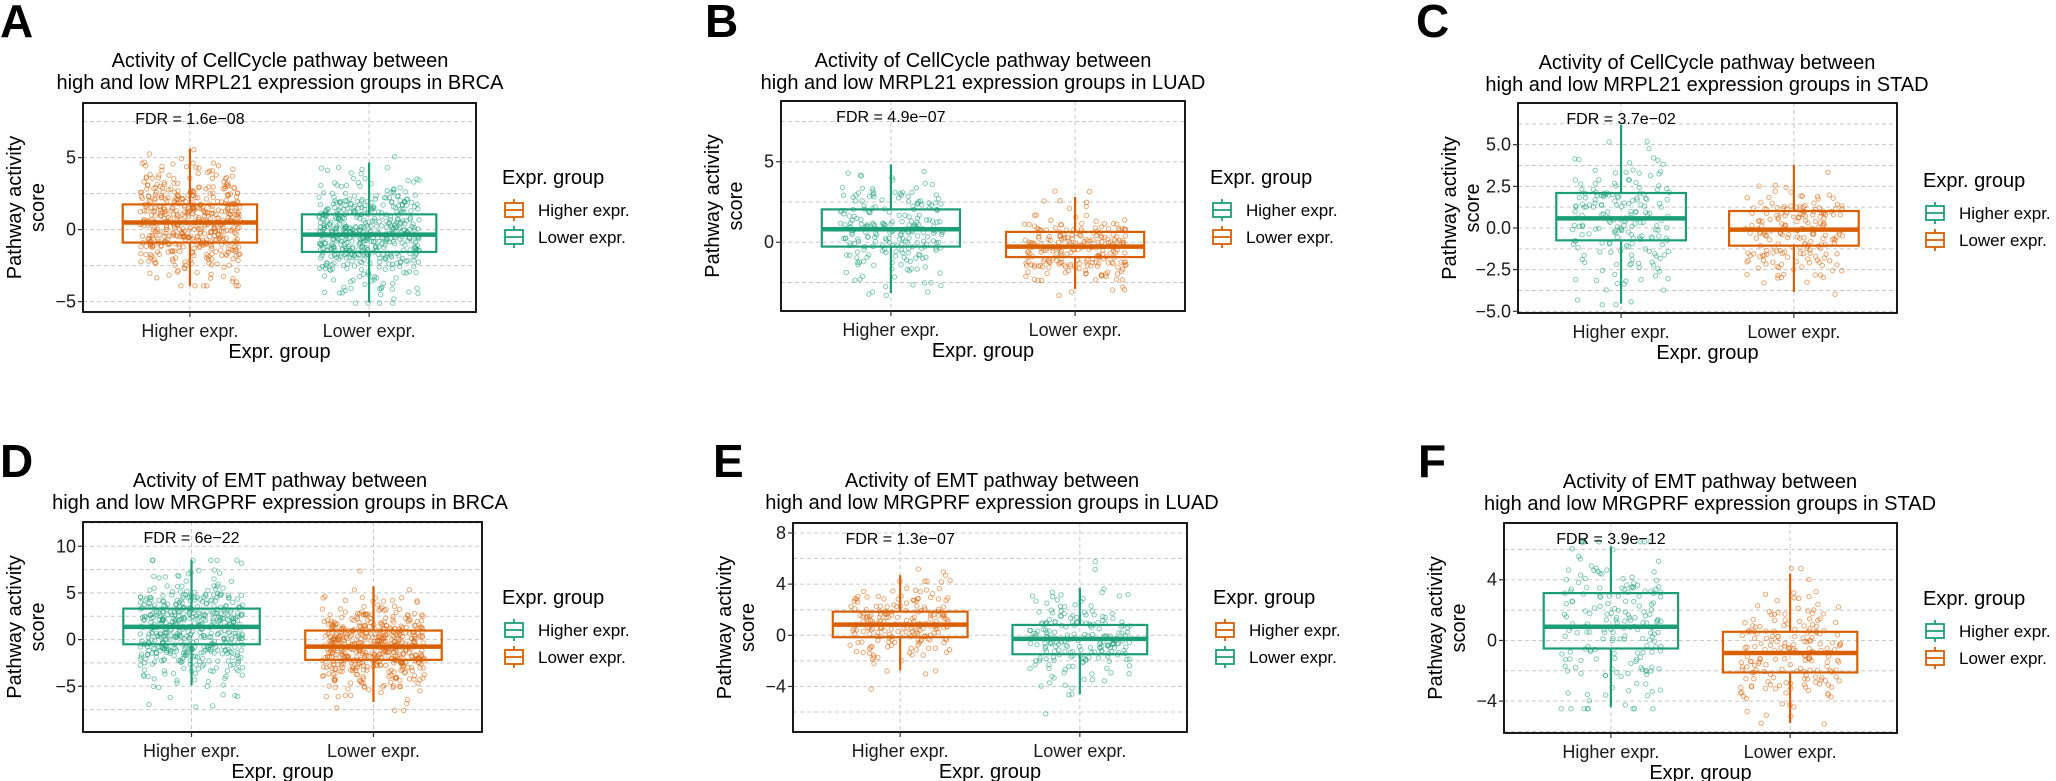  Describe the element at coordinates (890, 330) in the screenshot. I see `x-tick-label: Higher expr.` at that location.